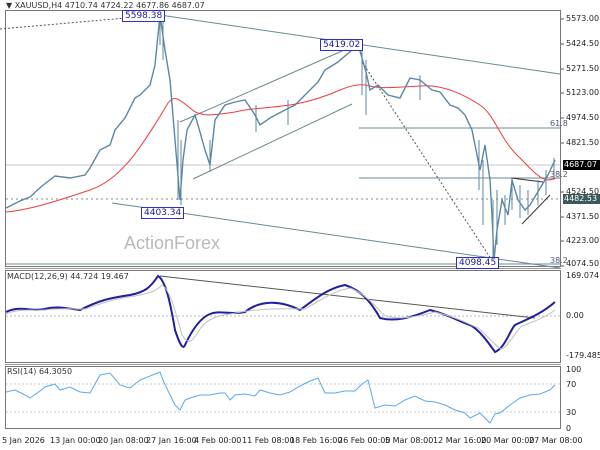 Image resolution: width=600 pixels, height=450 pixels. What do you see at coordinates (68, 276) in the screenshot?
I see `macd-title: MACD(12,26,9) 44.724 19.467` at bounding box center [68, 276].